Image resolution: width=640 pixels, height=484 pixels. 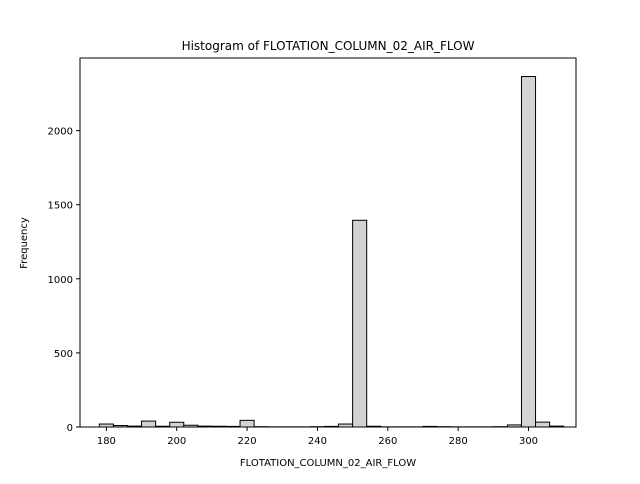 What do you see at coordinates (247, 441) in the screenshot?
I see `x-tick-label-2: 220` at bounding box center [247, 441].